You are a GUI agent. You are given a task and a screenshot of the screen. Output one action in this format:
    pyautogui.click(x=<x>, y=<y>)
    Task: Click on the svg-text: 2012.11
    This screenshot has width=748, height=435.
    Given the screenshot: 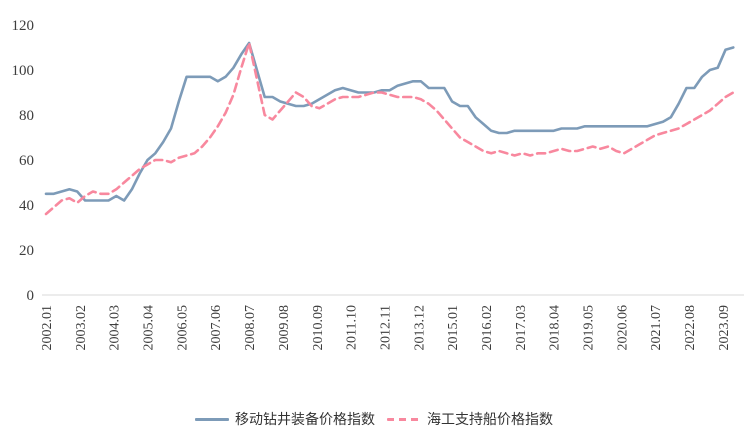 What is the action you would take?
    pyautogui.click(x=385, y=327)
    